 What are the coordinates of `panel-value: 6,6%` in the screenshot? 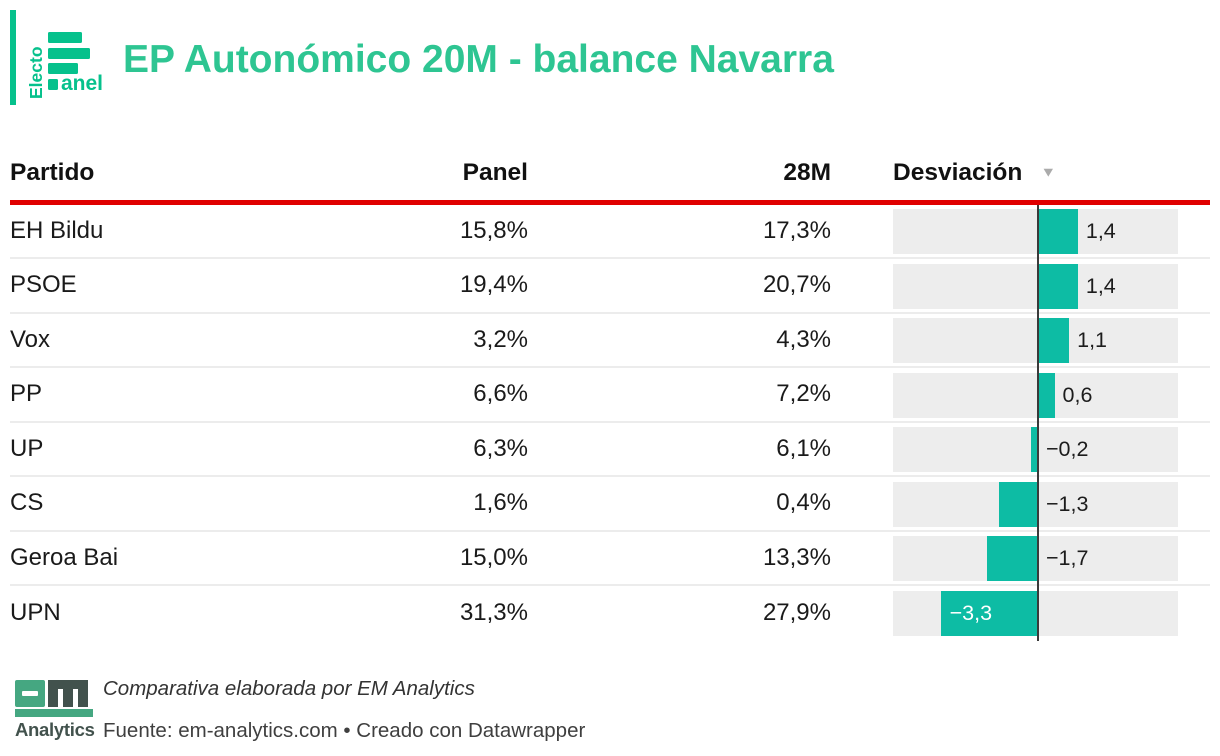 It's located at (500, 394).